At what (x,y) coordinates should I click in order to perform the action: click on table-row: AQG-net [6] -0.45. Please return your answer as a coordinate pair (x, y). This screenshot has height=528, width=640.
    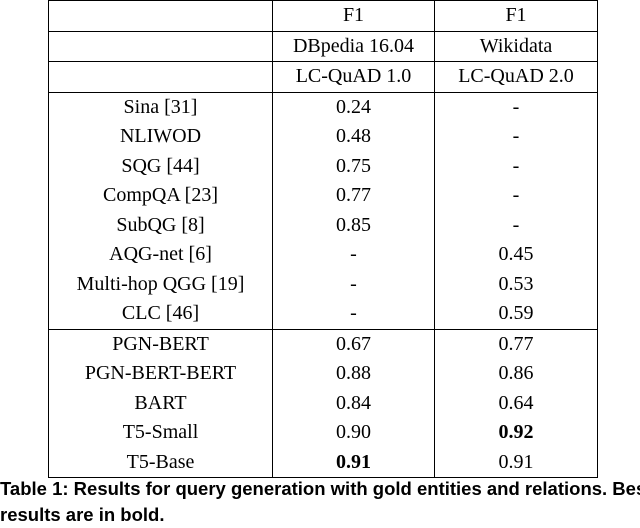
    Looking at the image, I should click on (323, 255).